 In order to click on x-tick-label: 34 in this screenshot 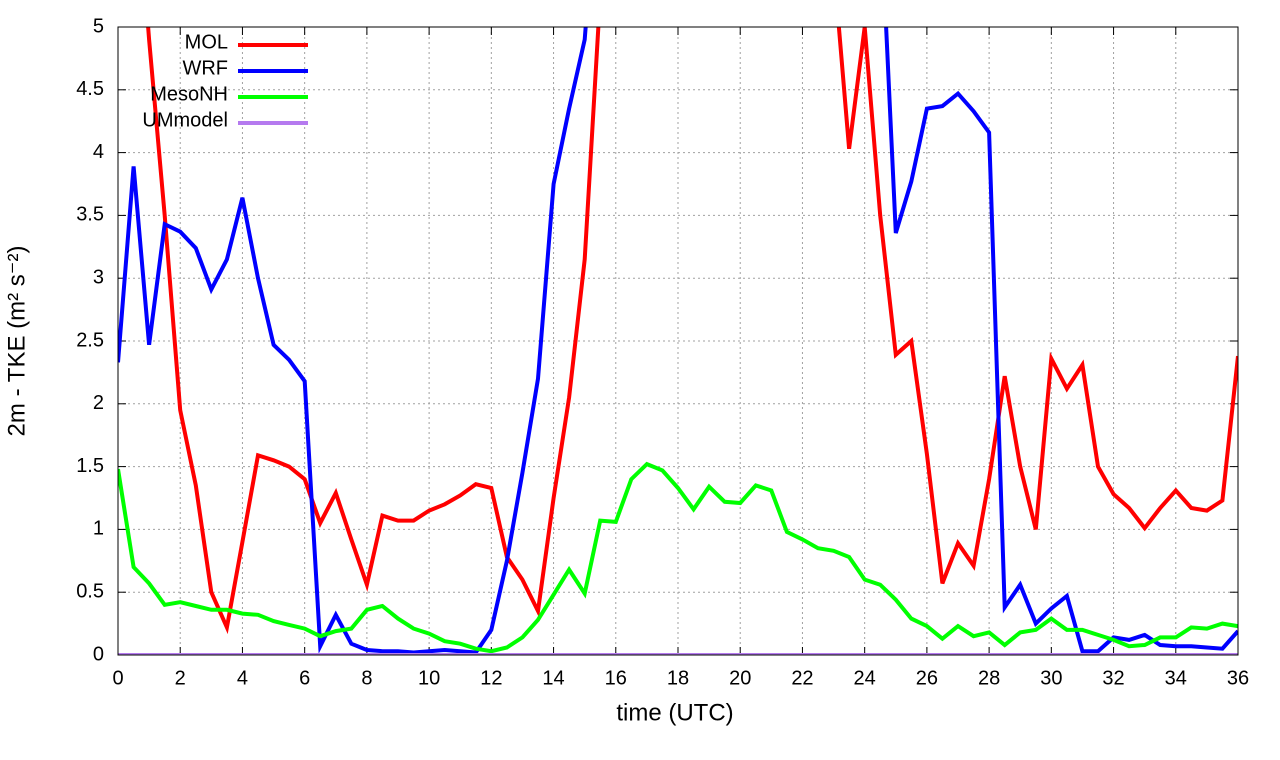, I will do `click(1176, 678)`.